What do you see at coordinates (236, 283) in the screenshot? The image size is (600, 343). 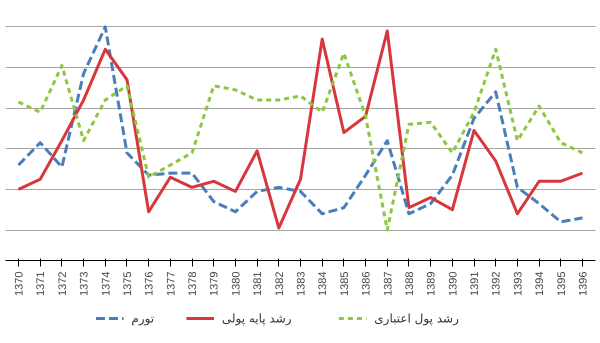 I see `x-tick-label: 1380` at bounding box center [236, 283].